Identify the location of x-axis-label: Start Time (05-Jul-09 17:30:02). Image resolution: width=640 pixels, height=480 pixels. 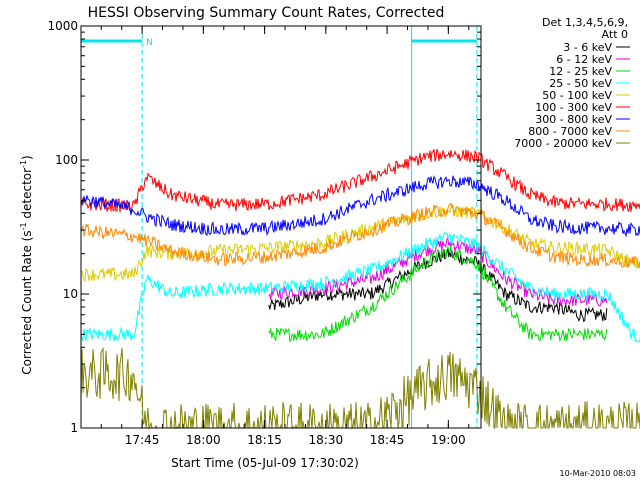
(265, 463).